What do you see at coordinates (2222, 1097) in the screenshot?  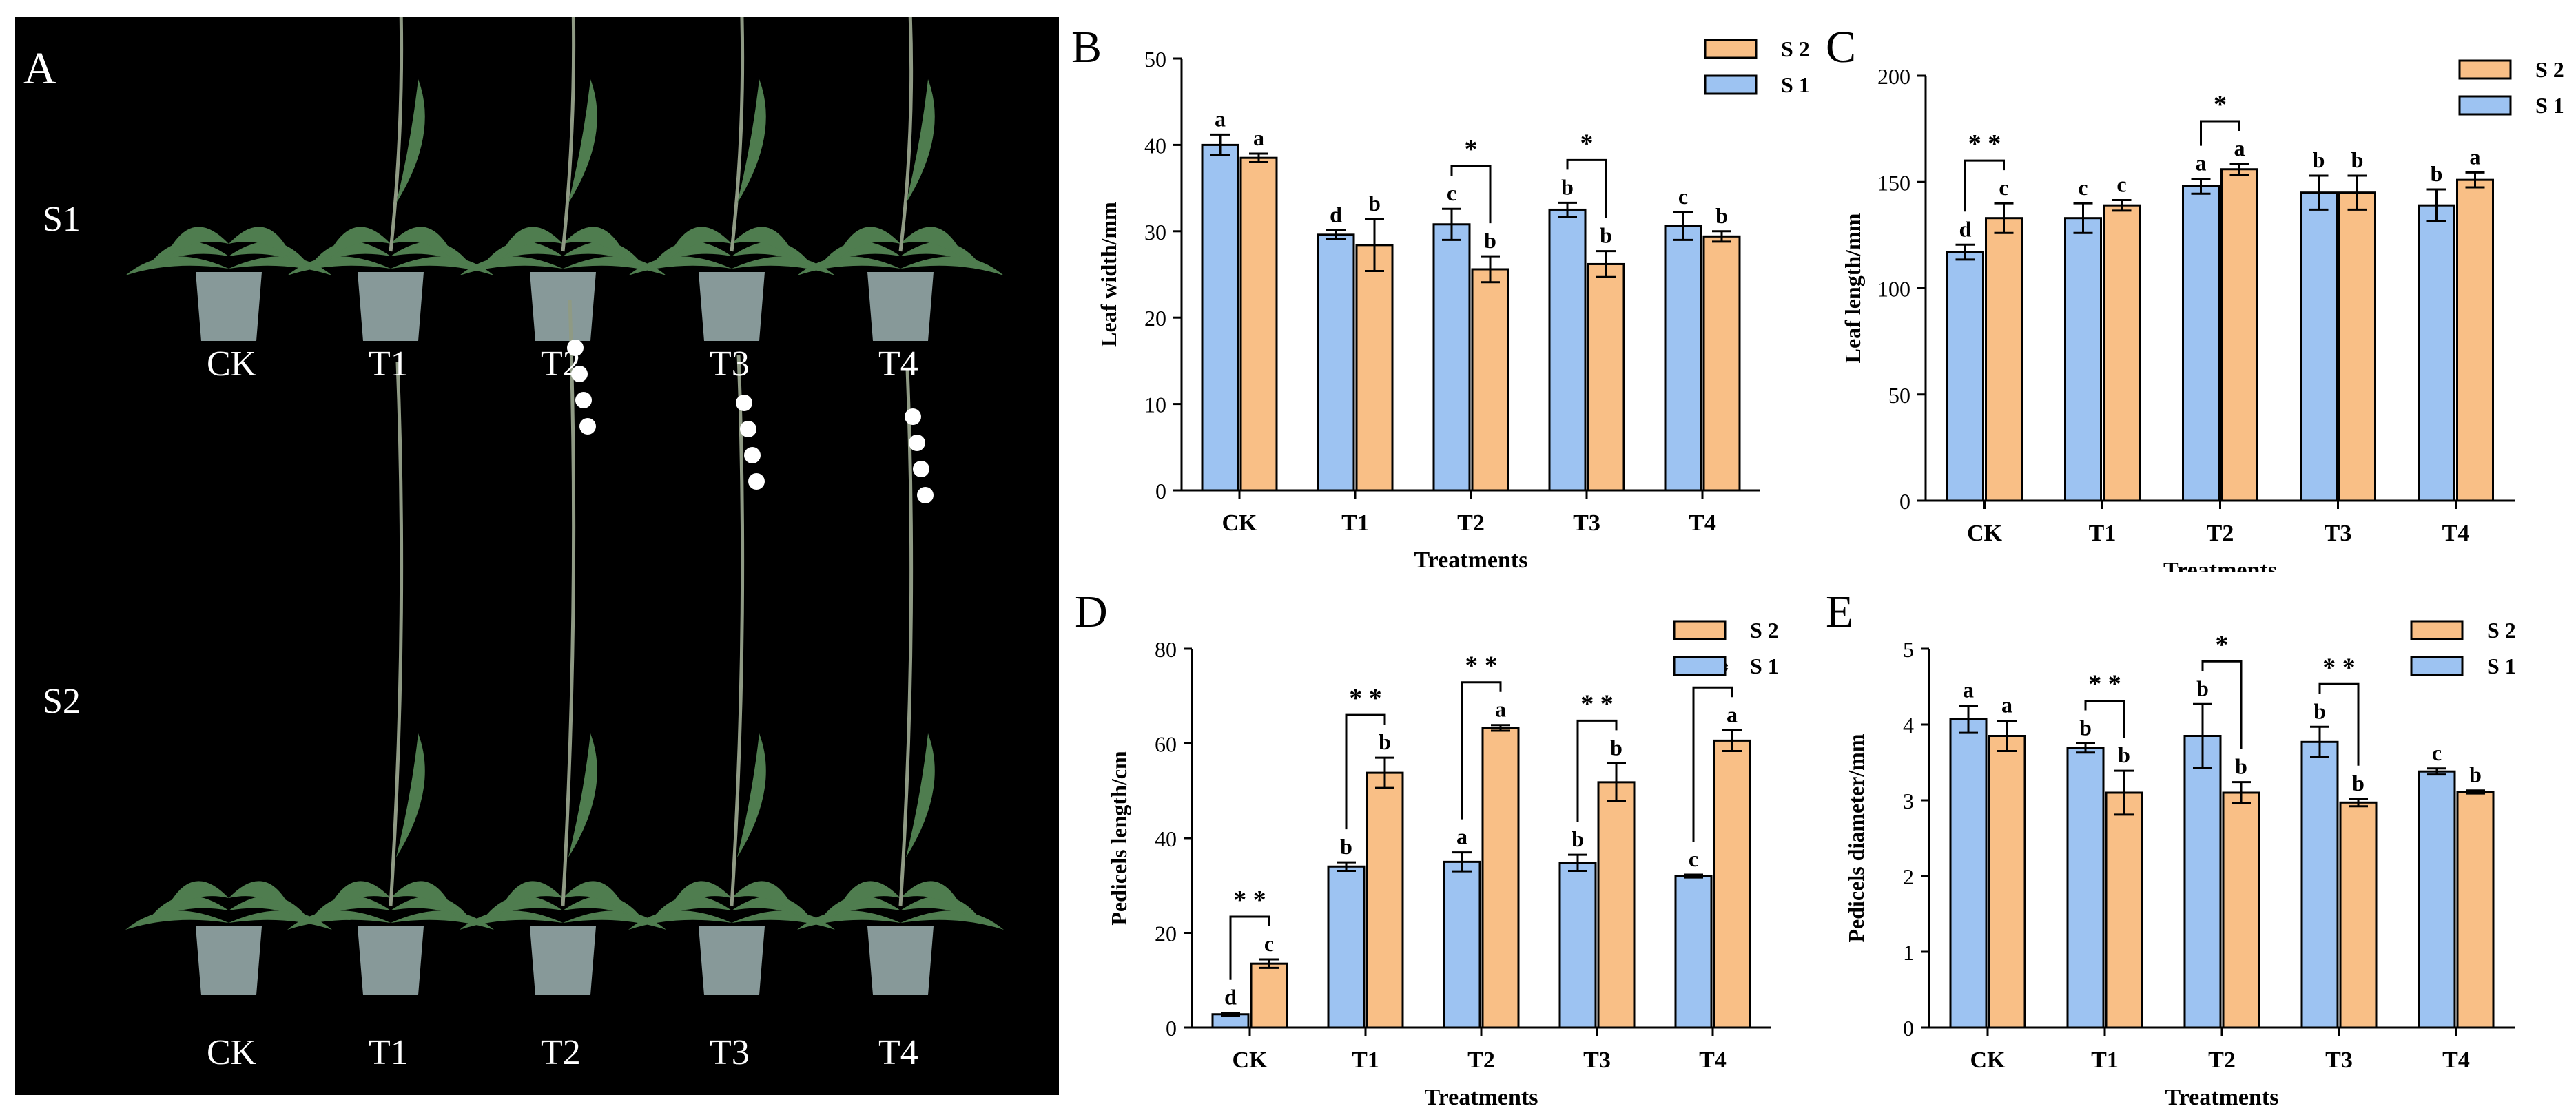 I see `x-axis-title: Treatments` at bounding box center [2222, 1097].